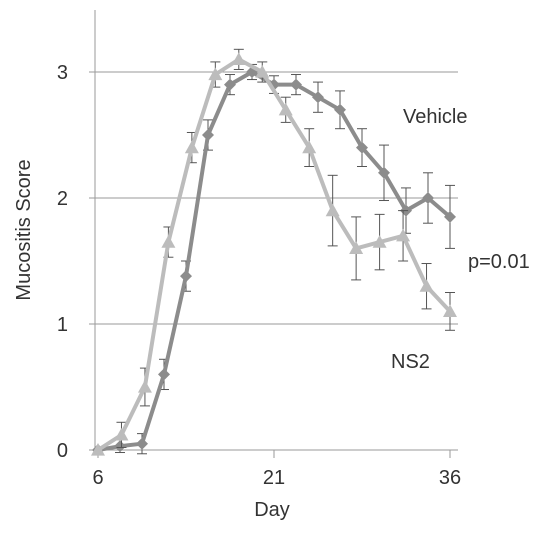 This screenshot has width=546, height=533. Describe the element at coordinates (274, 478) in the screenshot. I see `x-tick-label-21: 21` at that location.